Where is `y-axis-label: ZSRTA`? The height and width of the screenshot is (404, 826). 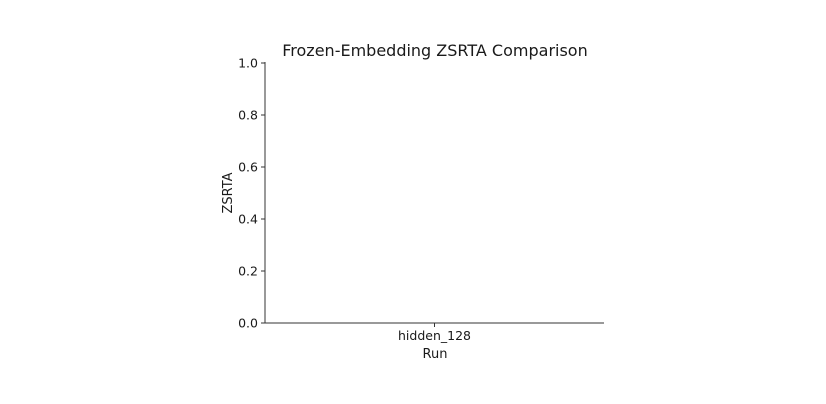 y-axis-label: ZSRTA is located at coordinates (228, 192).